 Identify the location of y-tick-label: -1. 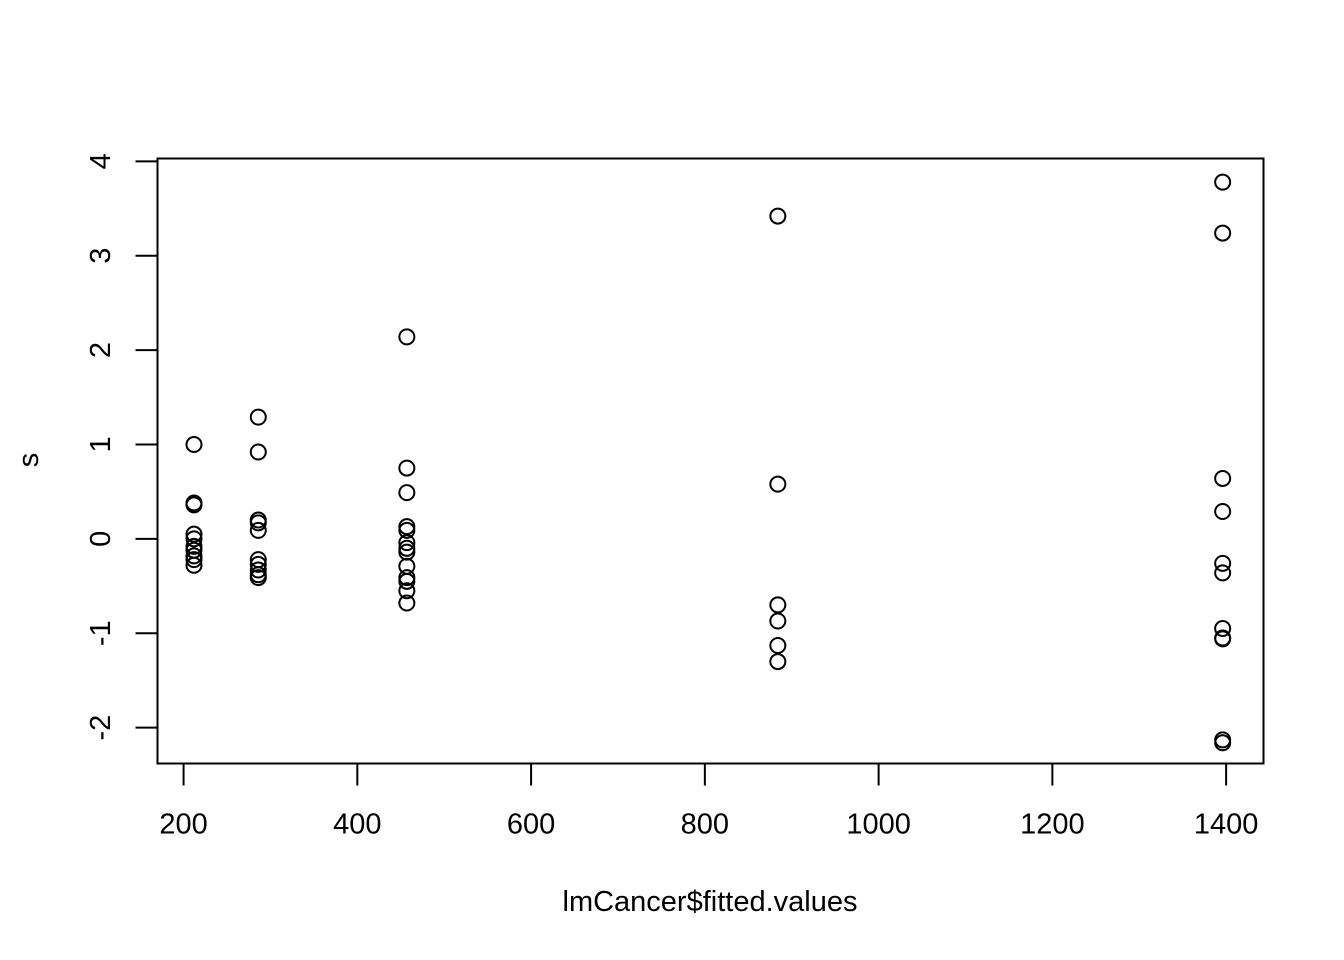
(101, 633).